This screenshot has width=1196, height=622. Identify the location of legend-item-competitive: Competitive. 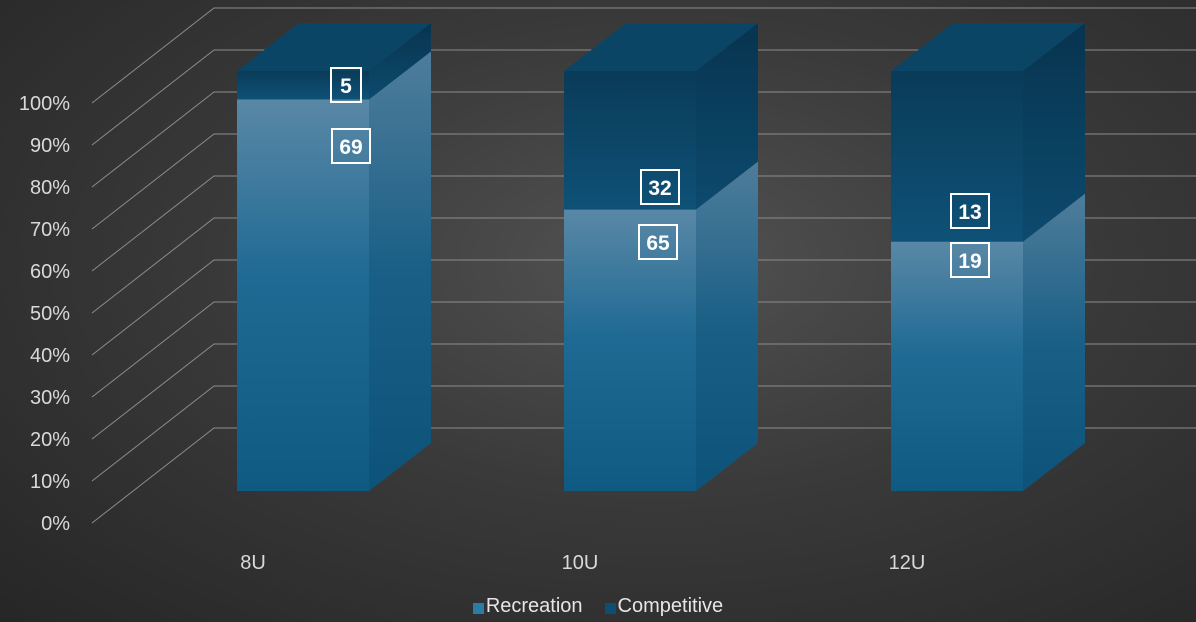
(664, 606).